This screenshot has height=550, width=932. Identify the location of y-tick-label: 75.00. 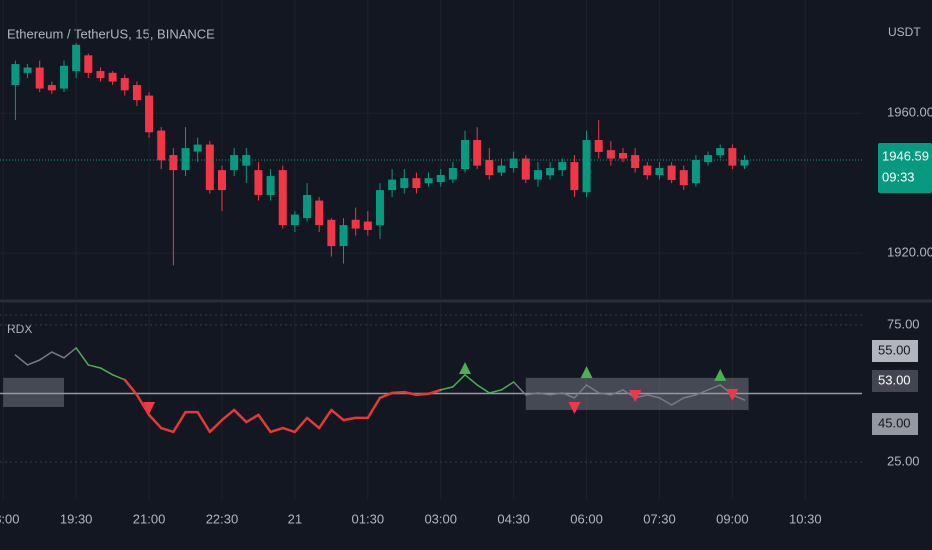
(903, 323).